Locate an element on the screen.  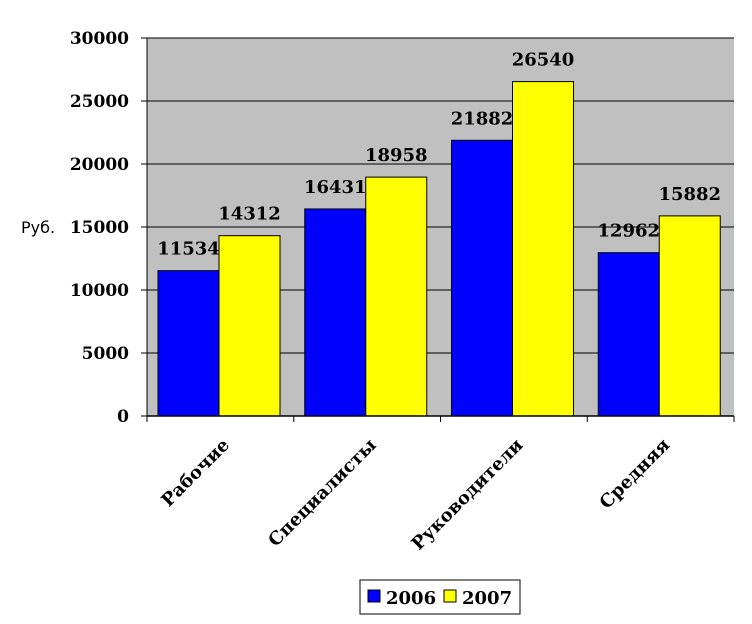
data-label-2006-3: 12962 is located at coordinates (628, 231).